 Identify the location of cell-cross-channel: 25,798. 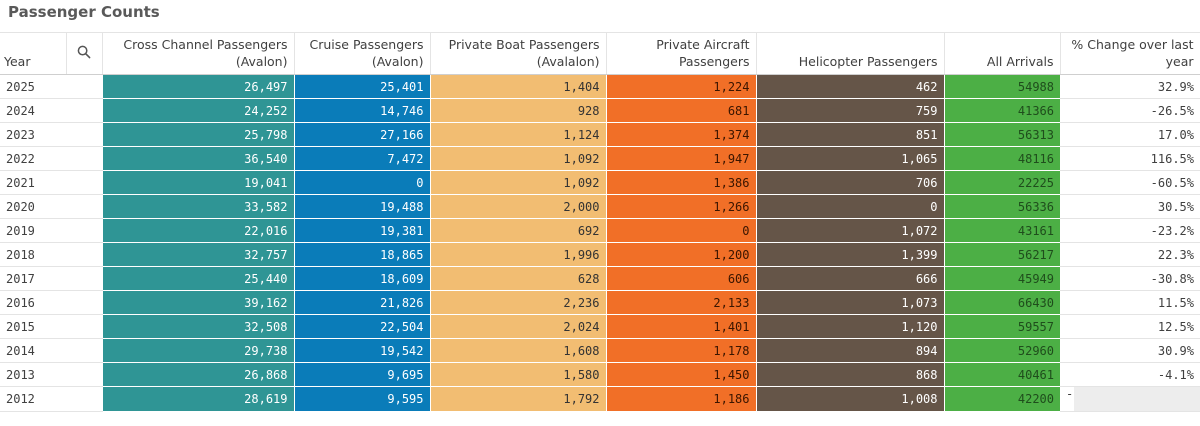
(197, 134).